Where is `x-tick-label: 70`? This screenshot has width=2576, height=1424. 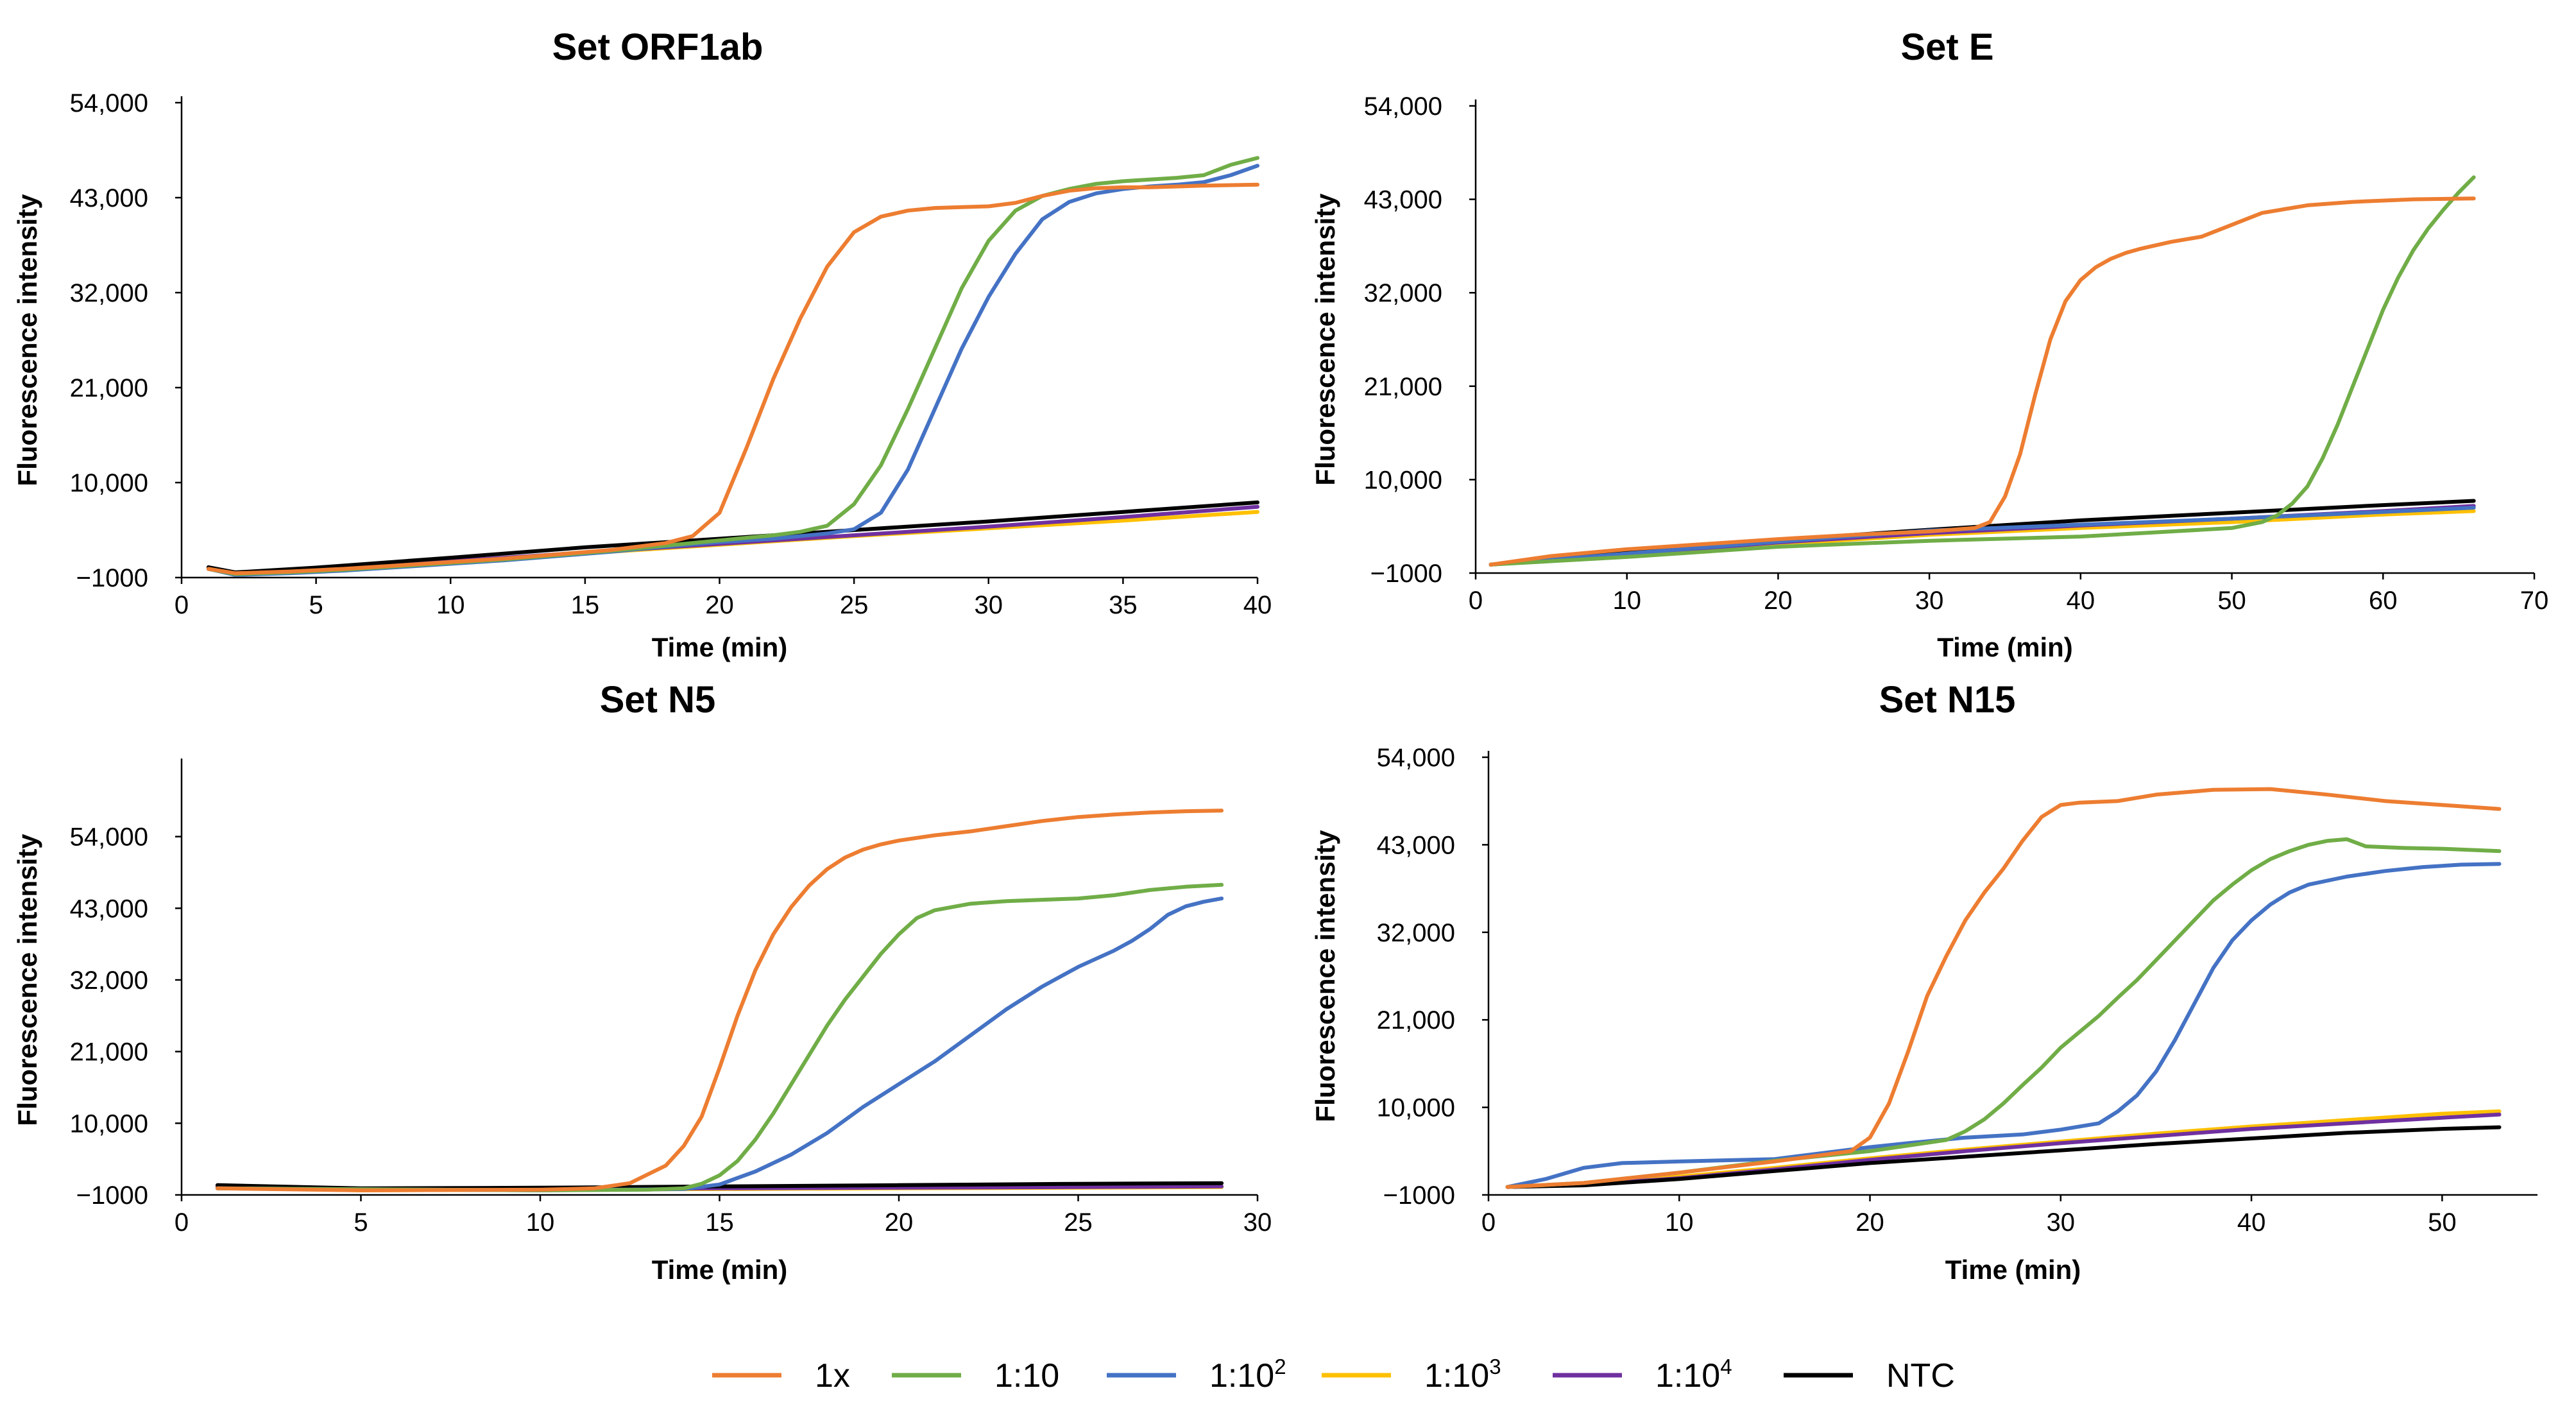
x-tick-label: 70 is located at coordinates (2534, 601).